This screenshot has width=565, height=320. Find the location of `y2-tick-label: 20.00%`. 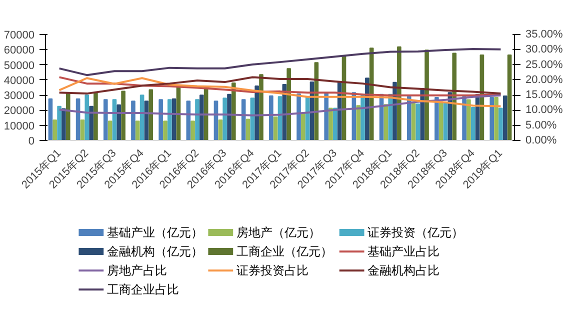

y2-tick-label: 20.00% is located at coordinates (545, 80).